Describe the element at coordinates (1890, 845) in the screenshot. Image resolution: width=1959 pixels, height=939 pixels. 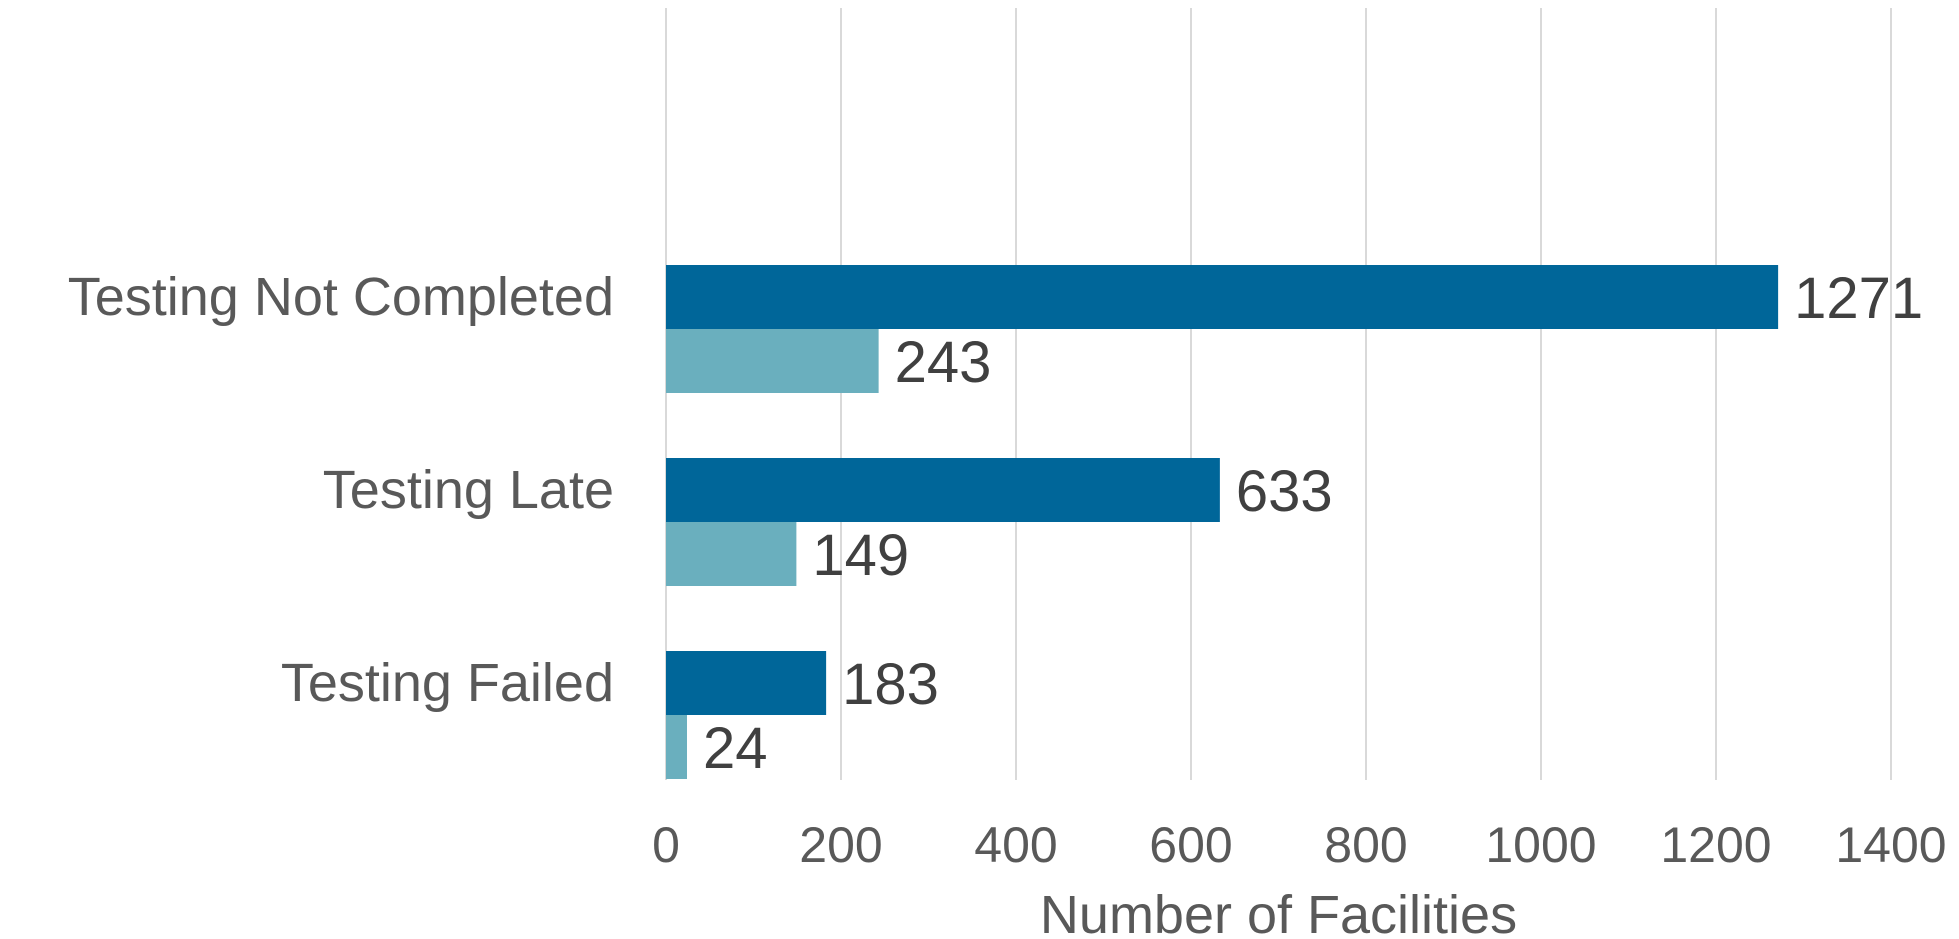
I see `x-tick-label: 1400` at that location.